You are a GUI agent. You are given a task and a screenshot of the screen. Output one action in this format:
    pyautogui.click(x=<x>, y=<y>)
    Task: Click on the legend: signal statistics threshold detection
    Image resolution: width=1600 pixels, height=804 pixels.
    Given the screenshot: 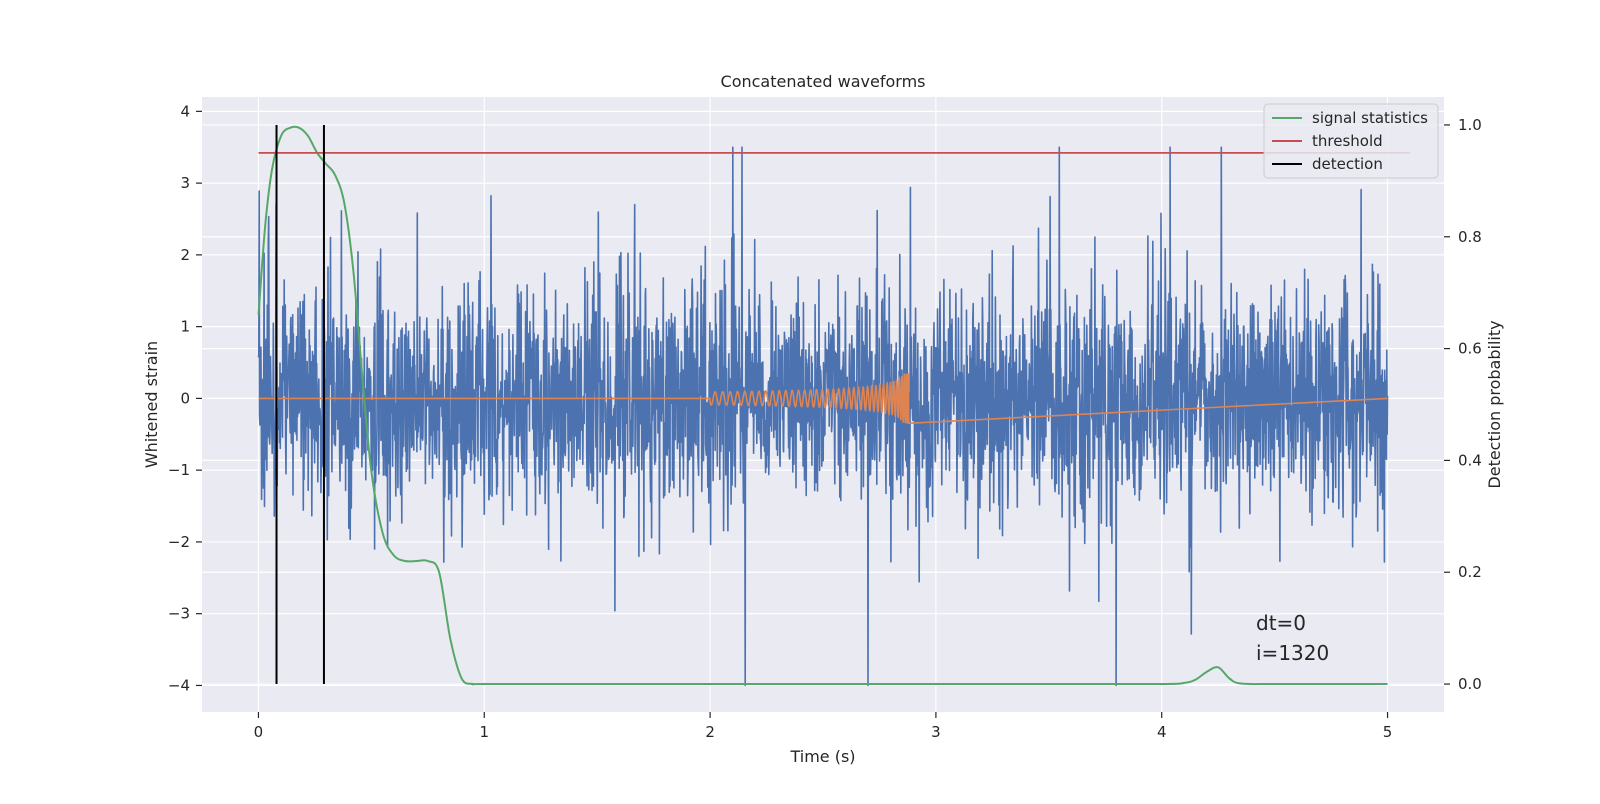 What is the action you would take?
    pyautogui.click(x=1351, y=141)
    